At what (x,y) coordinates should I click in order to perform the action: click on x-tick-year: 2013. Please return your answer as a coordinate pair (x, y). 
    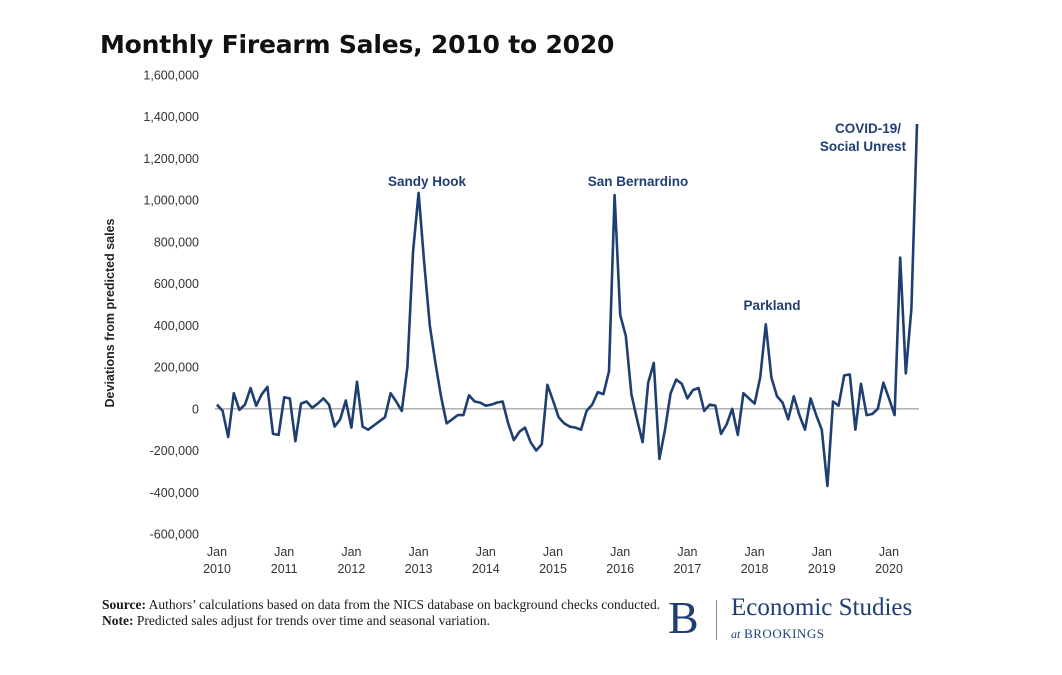
    Looking at the image, I should click on (419, 569).